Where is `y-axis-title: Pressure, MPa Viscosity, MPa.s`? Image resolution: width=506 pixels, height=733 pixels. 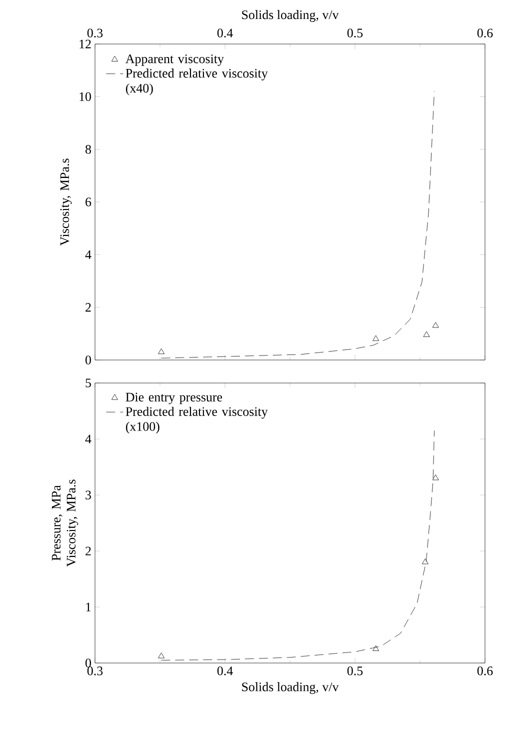 y-axis-title: Pressure, MPa Viscosity, MPa.s is located at coordinates (65, 523).